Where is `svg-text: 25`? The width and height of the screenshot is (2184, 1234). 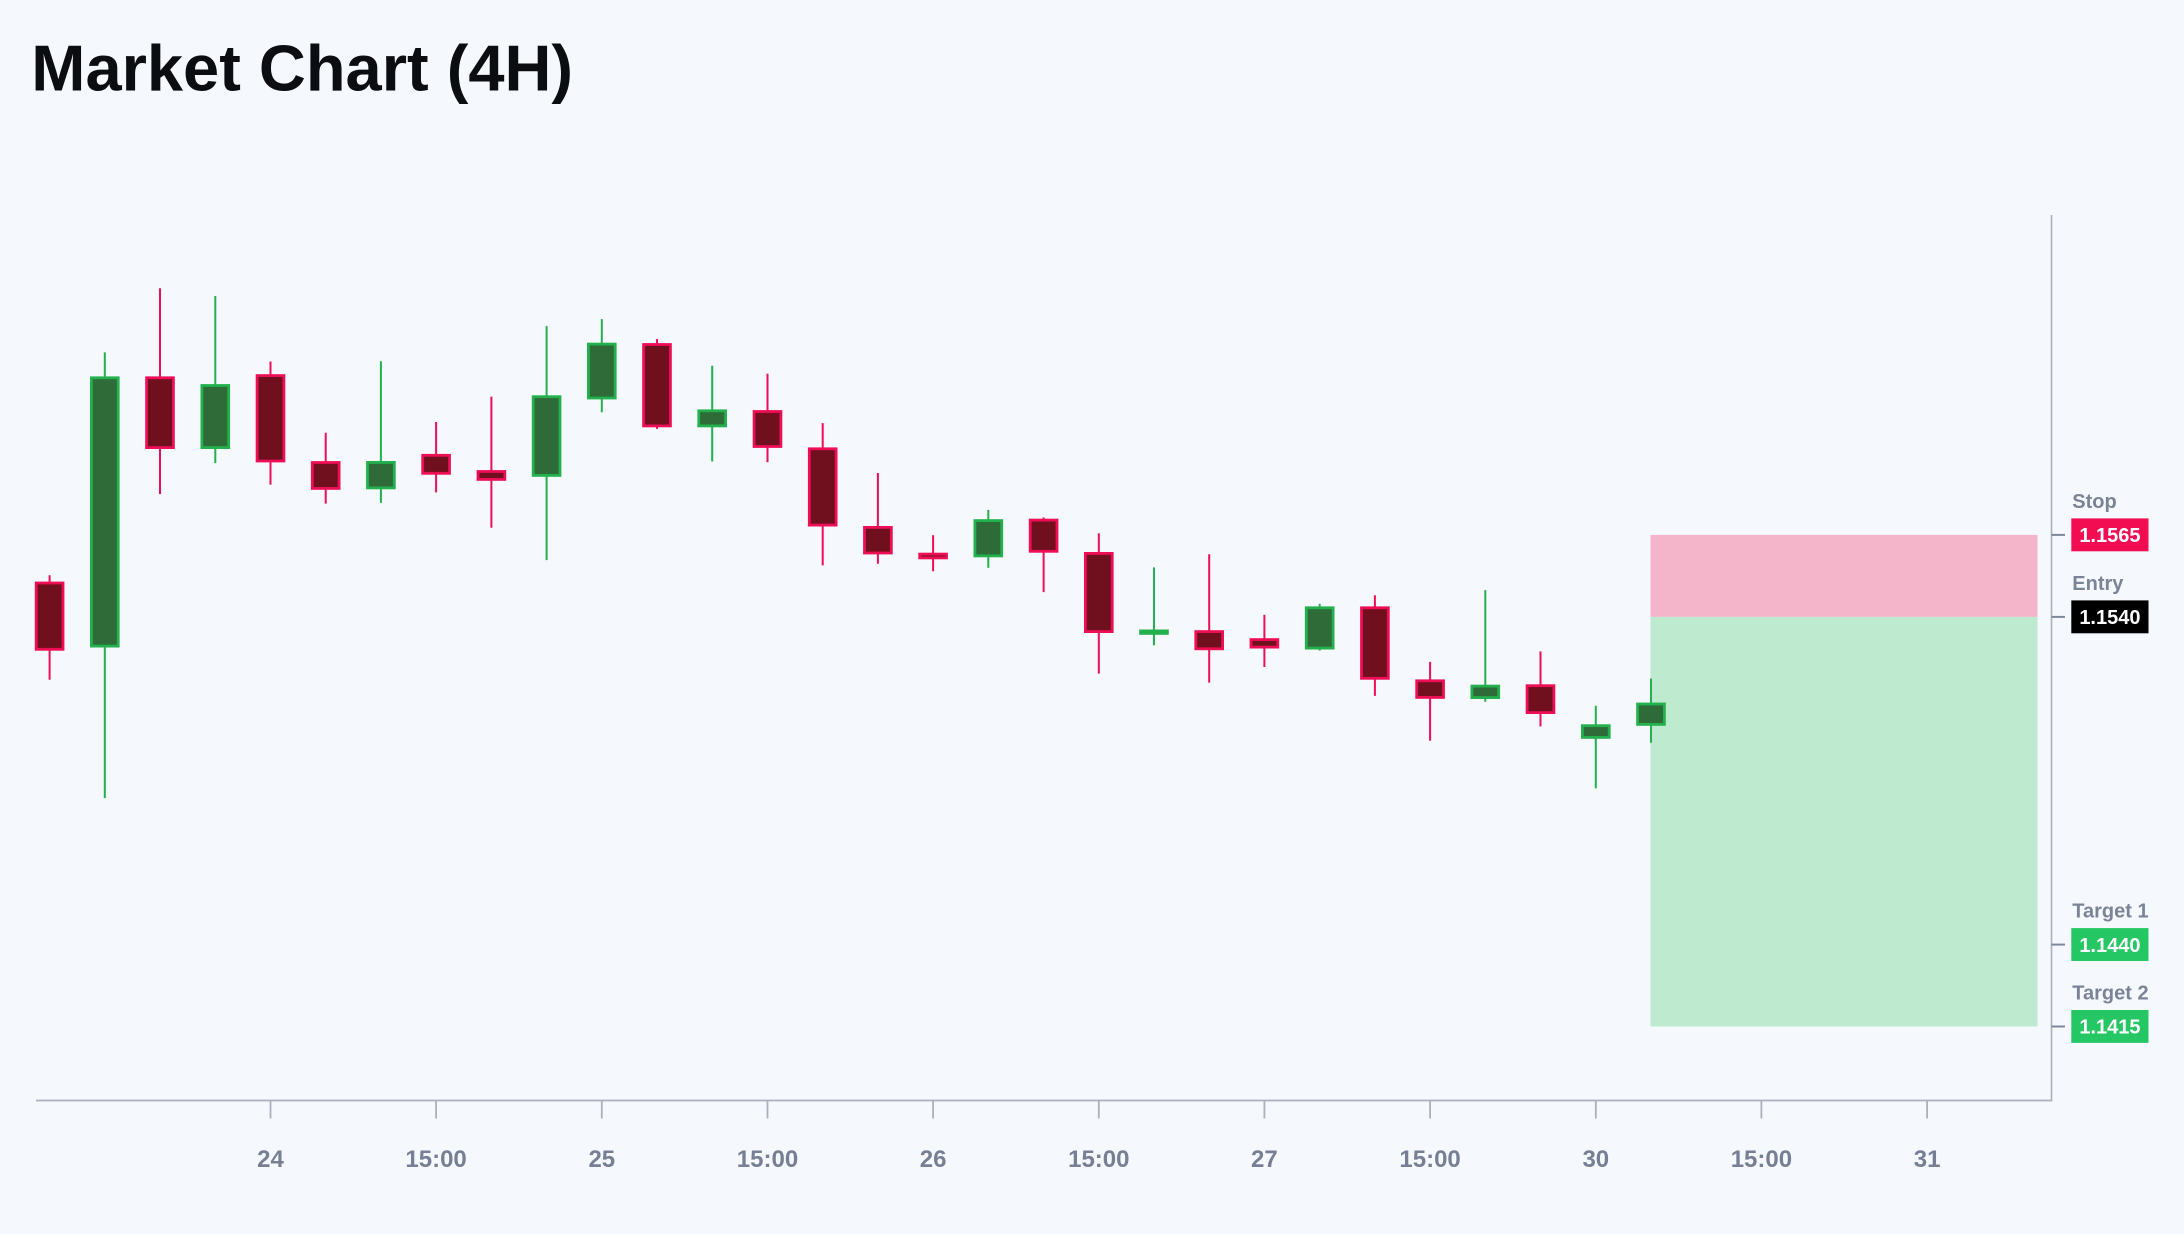 svg-text: 25 is located at coordinates (601, 1159).